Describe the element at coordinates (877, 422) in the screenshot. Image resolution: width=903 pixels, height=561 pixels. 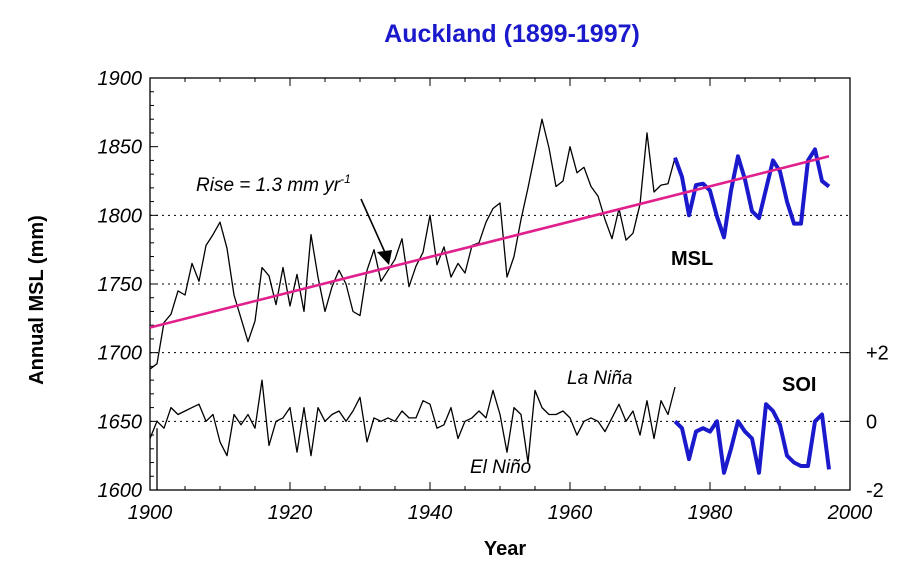
I see `right-axis-tick-labels: +2 0 -2` at that location.